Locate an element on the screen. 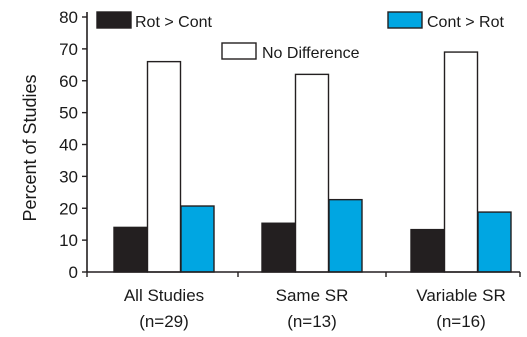 This screenshot has height=337, width=527. y-tick-label-1: 10 is located at coordinates (68, 240).